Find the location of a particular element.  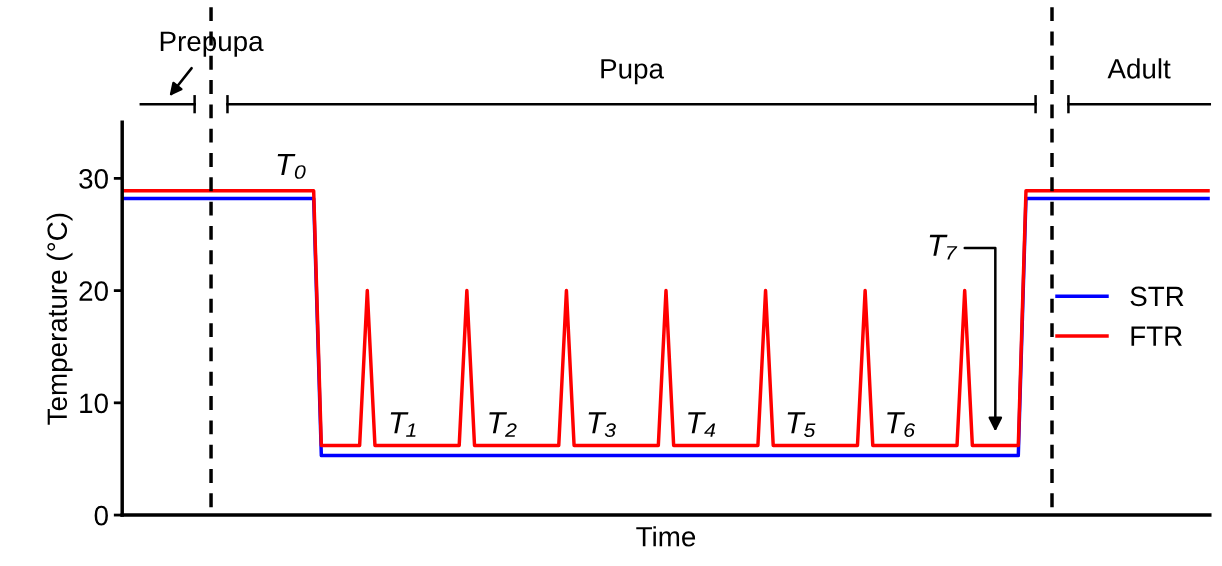

x-axis-title: Time is located at coordinates (666, 536).